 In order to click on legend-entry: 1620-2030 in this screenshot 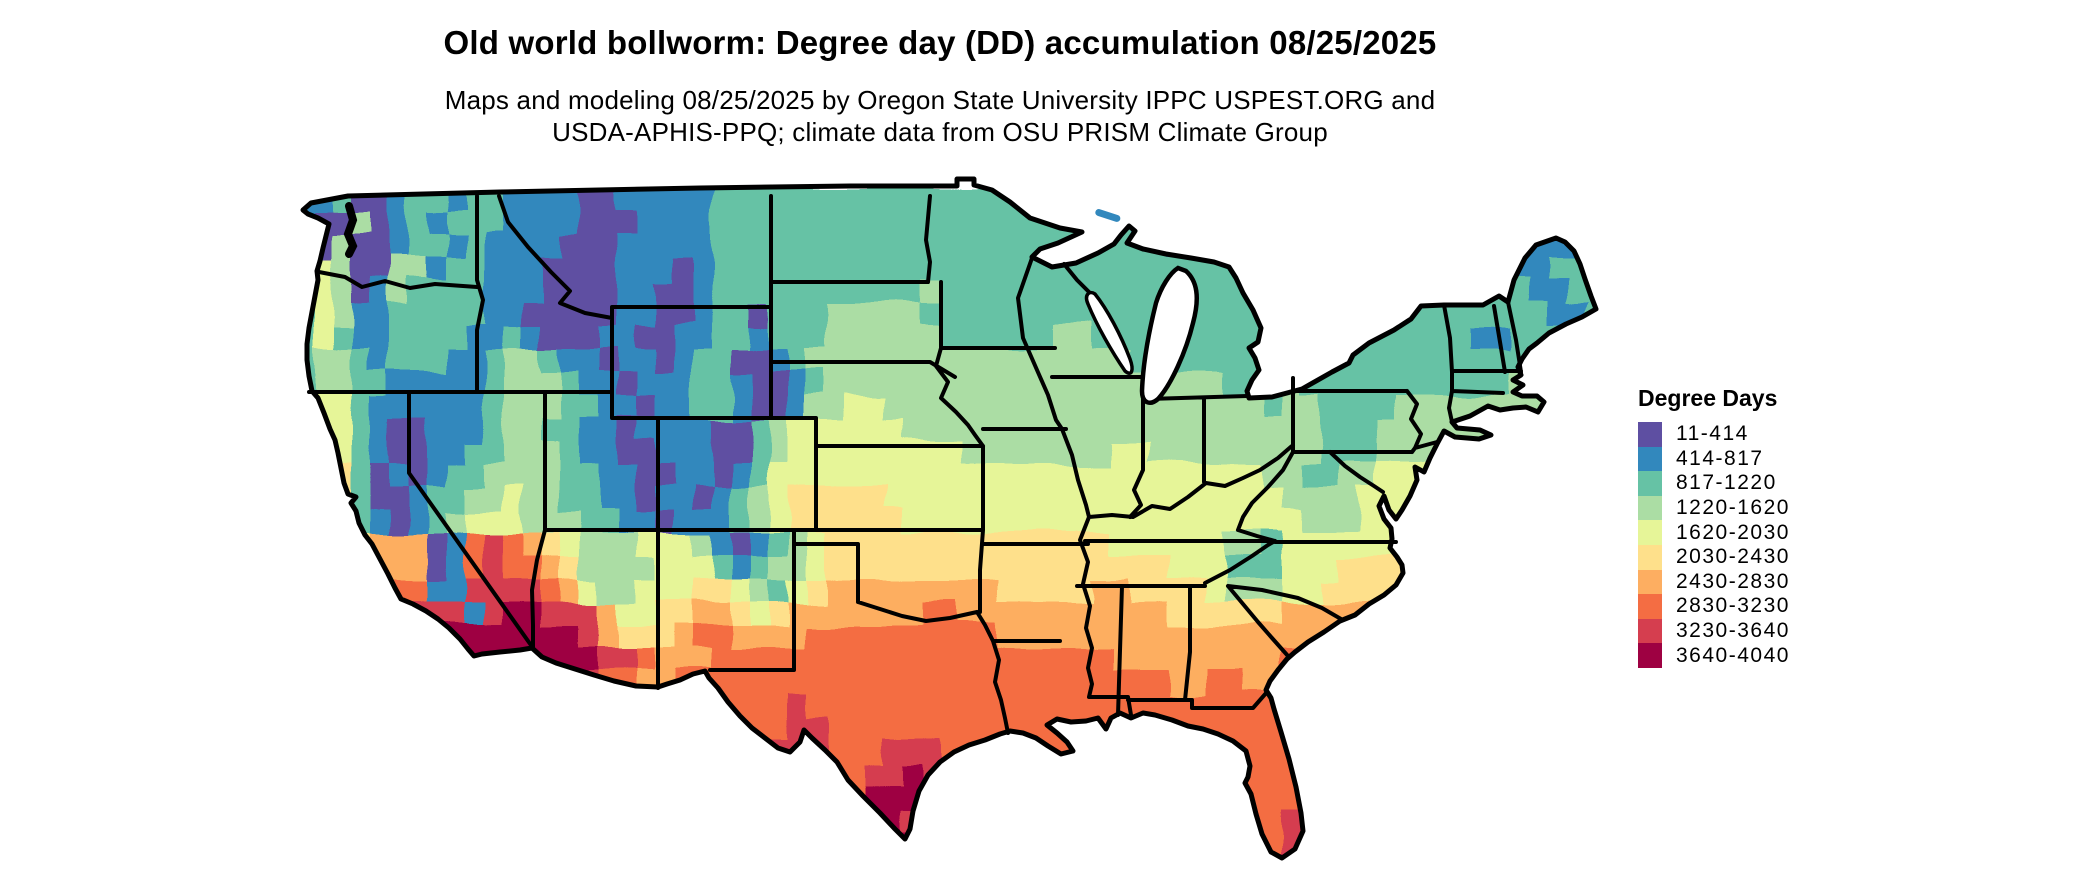, I will do `click(1714, 532)`.